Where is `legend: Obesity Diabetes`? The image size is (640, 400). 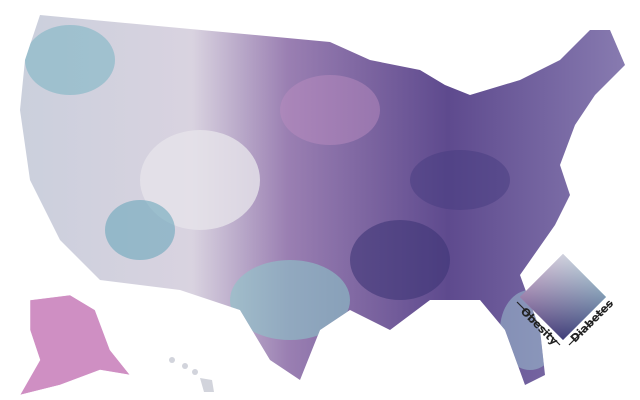
legend: Obesity Diabetes is located at coordinates (566, 301).